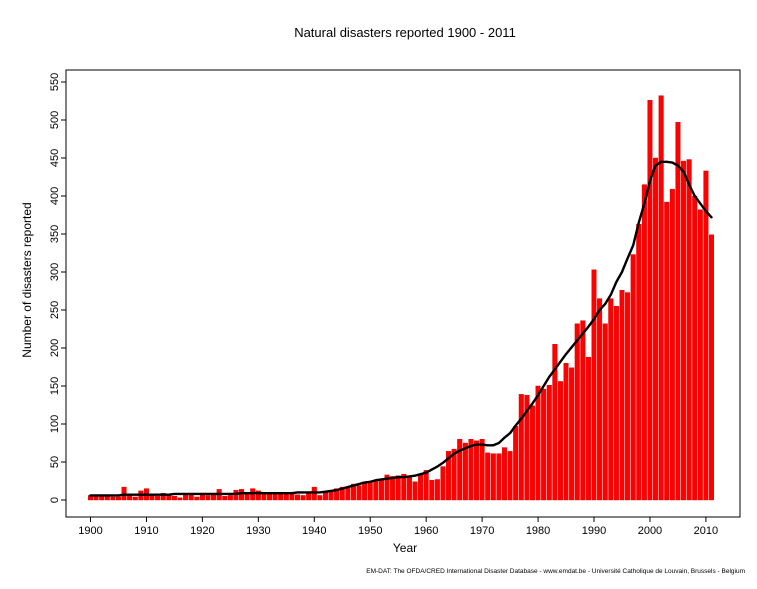 The width and height of the screenshot is (757, 589). I want to click on bar-1952, so click(381, 490).